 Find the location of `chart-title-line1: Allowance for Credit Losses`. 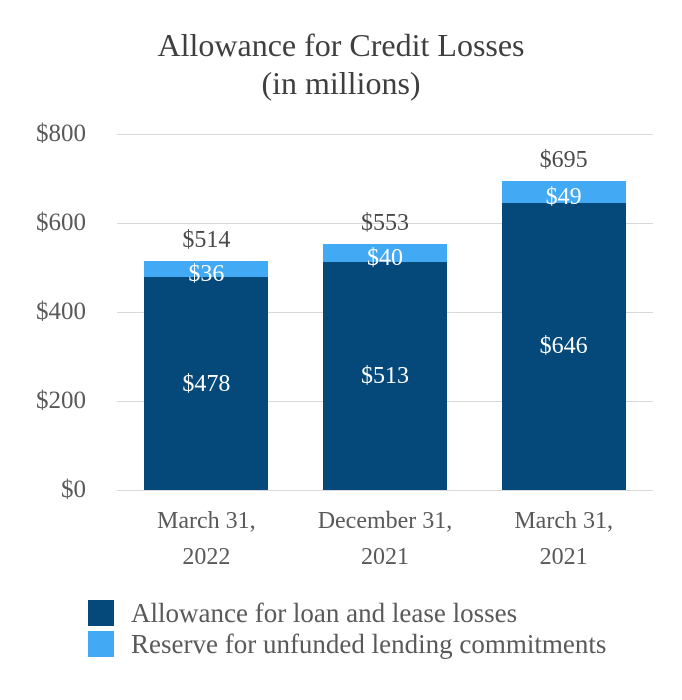

chart-title-line1: Allowance for Credit Losses is located at coordinates (341, 45).